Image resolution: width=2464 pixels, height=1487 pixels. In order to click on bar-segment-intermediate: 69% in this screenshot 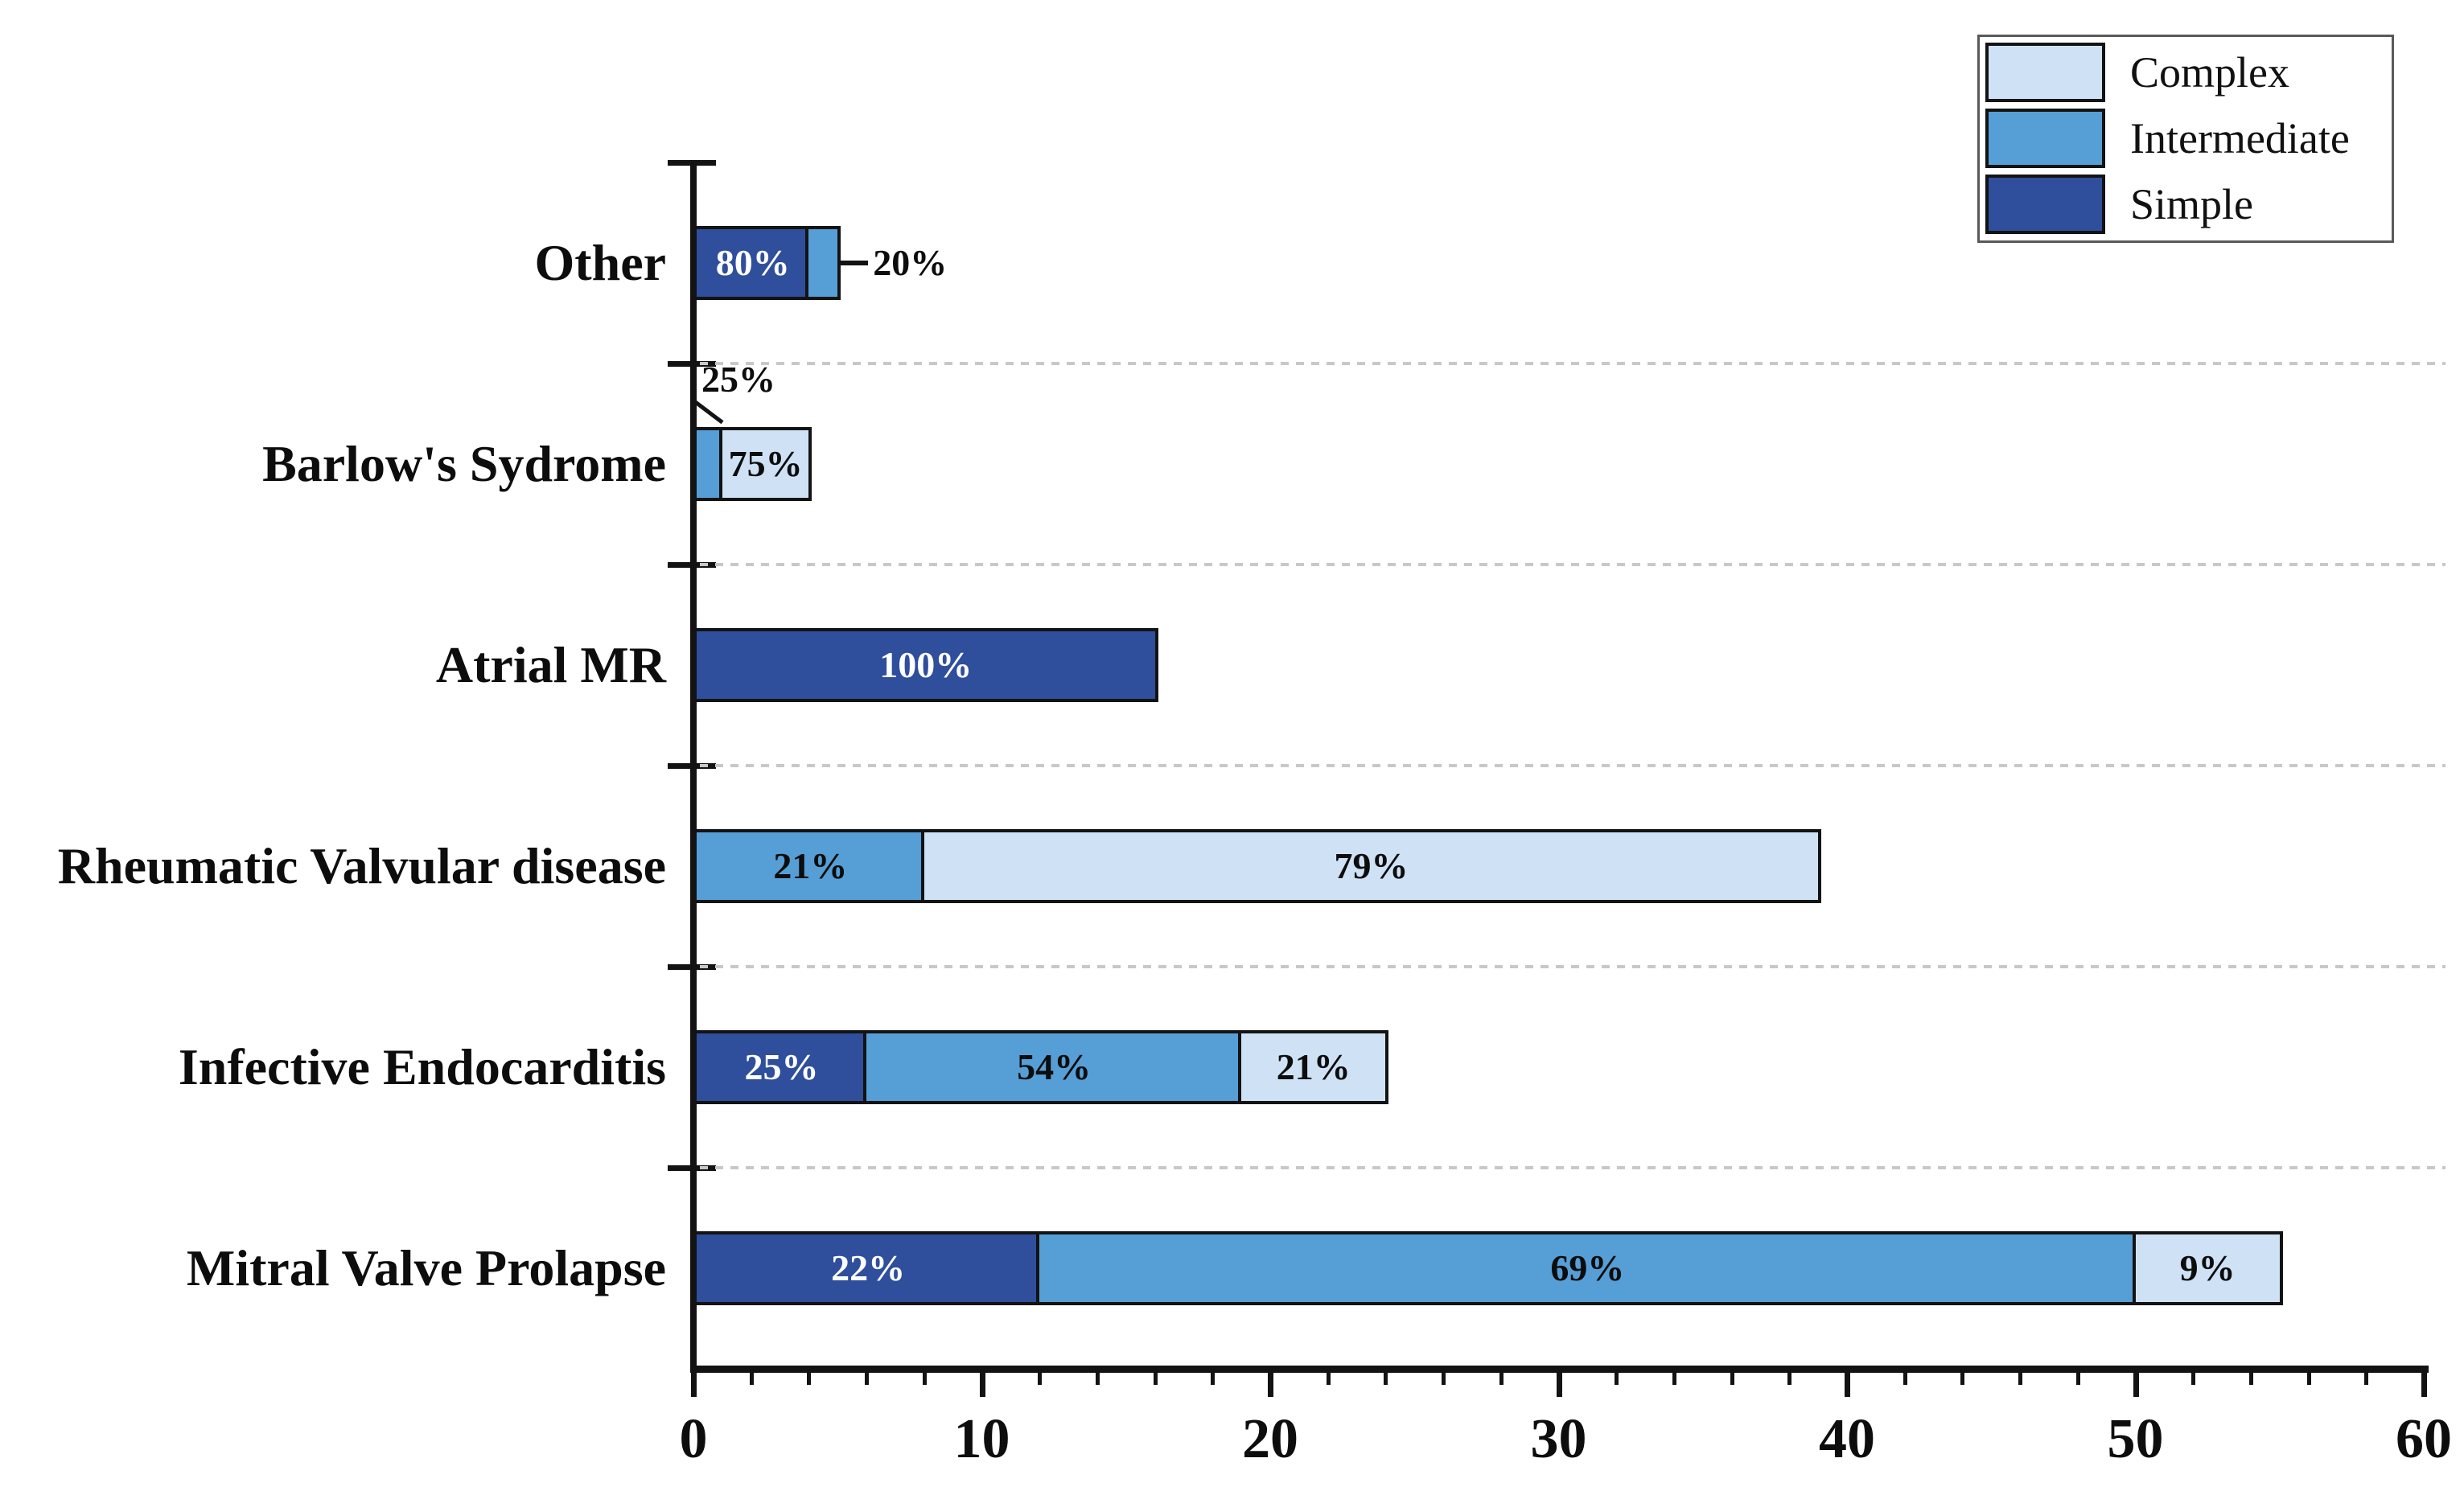, I will do `click(1587, 1268)`.